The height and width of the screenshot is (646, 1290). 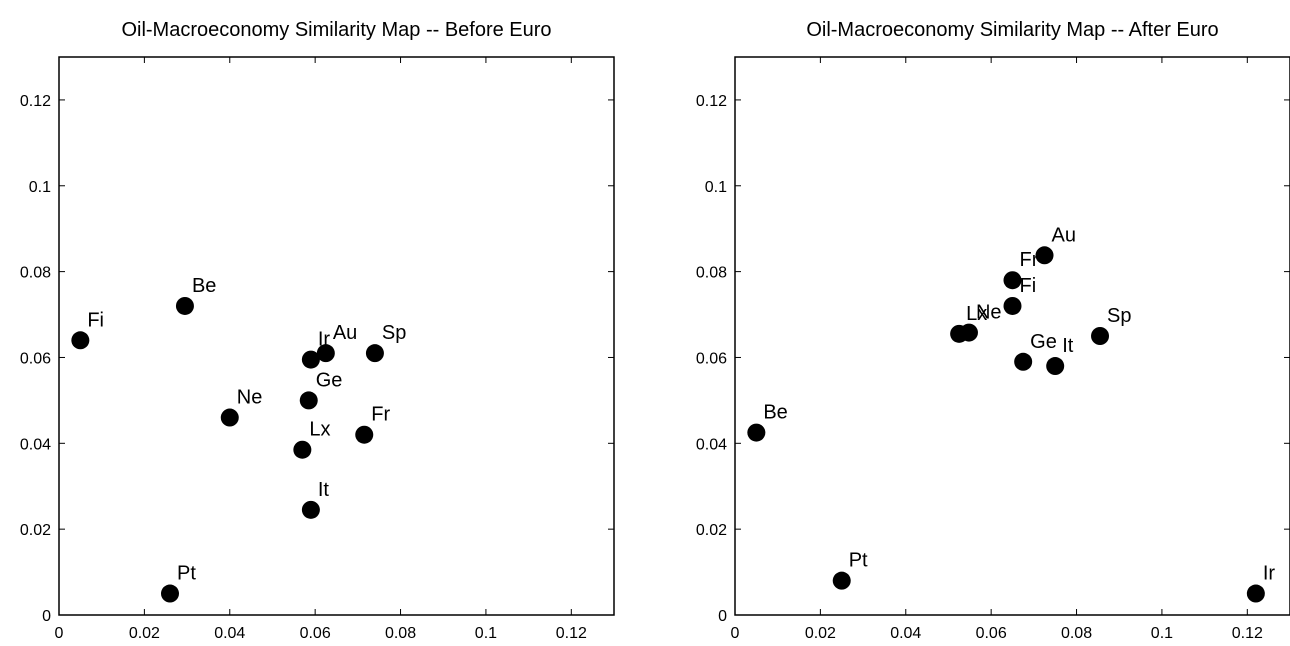 I want to click on data-point-lx, so click(x=302, y=449).